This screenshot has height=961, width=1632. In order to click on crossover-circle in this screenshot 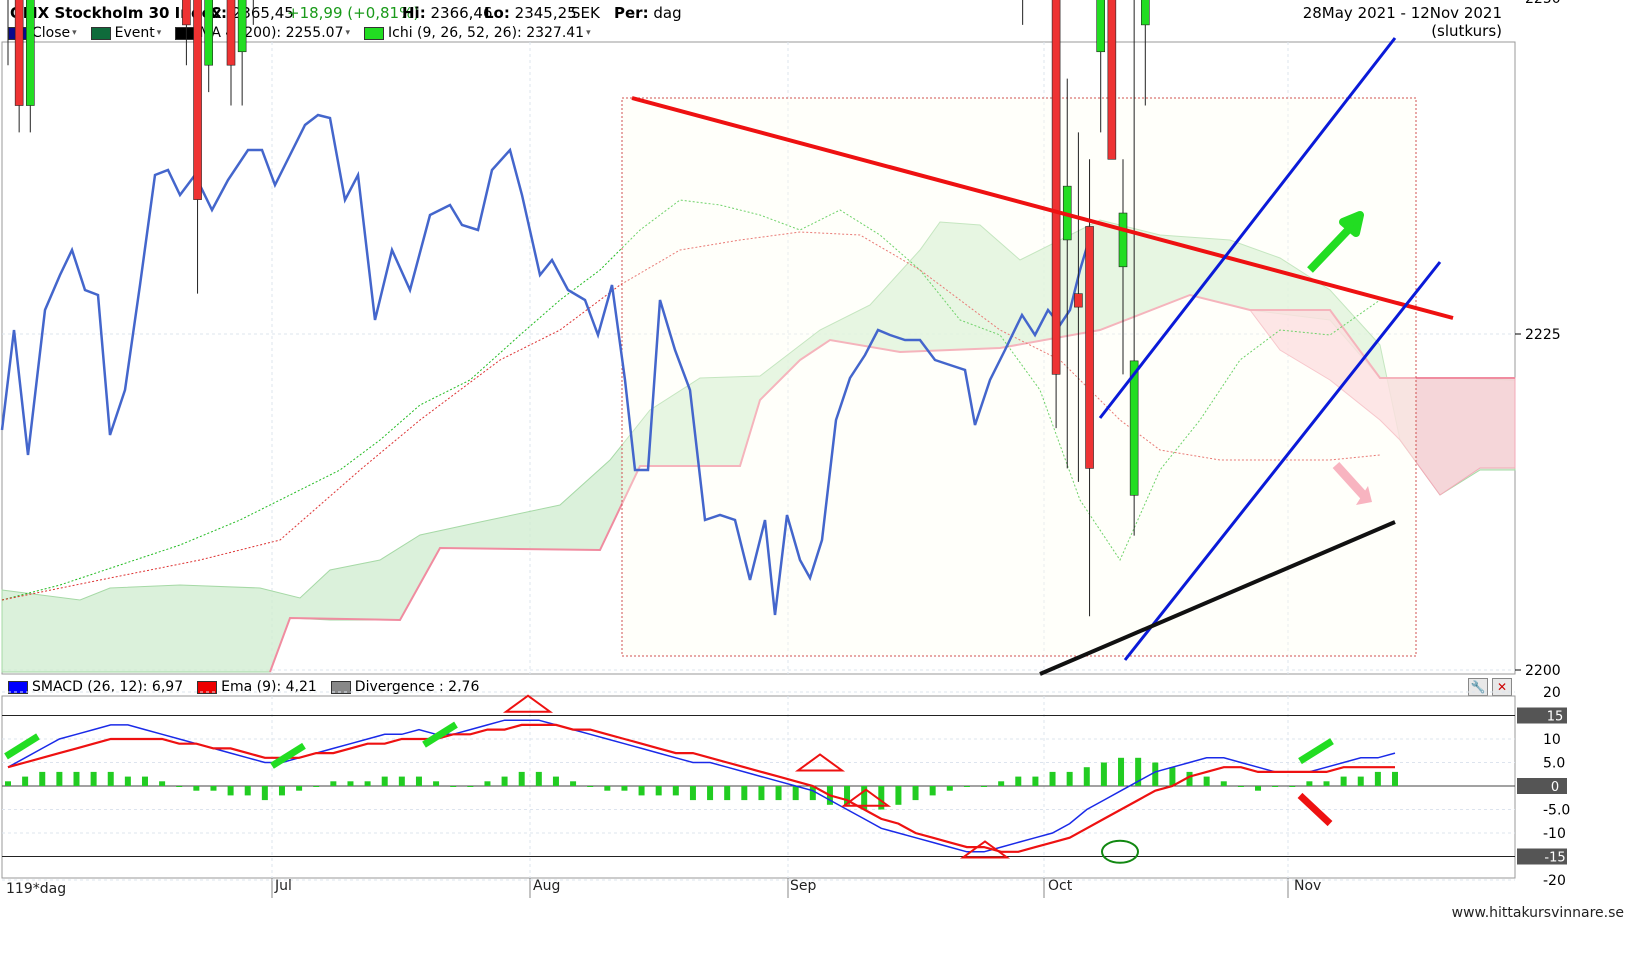, I will do `click(1120, 851)`.